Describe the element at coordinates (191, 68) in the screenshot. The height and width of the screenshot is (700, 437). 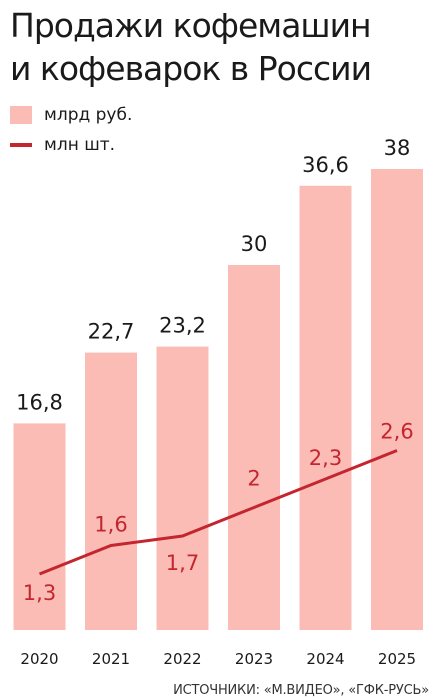
I see `chart-title-line-2: и кофеварок в России` at that location.